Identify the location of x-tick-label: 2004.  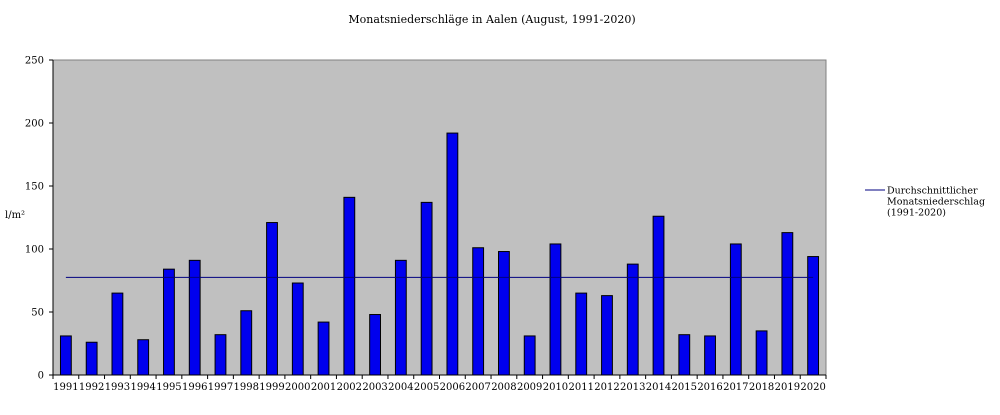
(400, 387).